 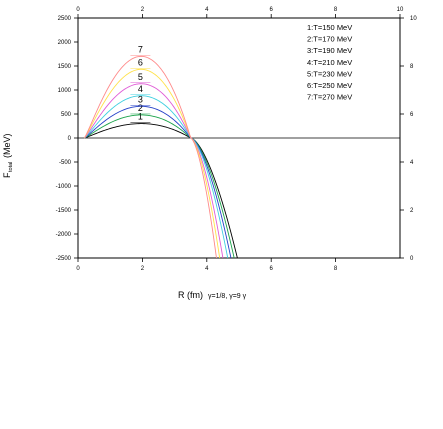 What do you see at coordinates (140, 49) in the screenshot?
I see `curve-number-label: 7` at bounding box center [140, 49].